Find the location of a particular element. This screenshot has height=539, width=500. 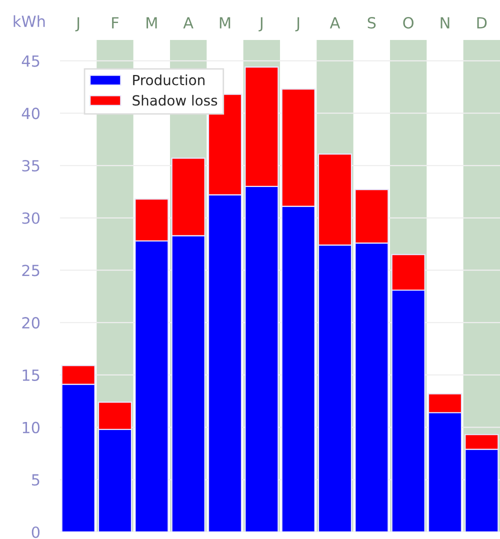

y-tick-label: 40 is located at coordinates (31, 114).